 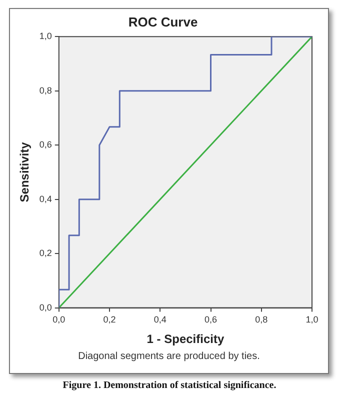 What do you see at coordinates (59, 319) in the screenshot?
I see `x-tick-label: 0,0` at bounding box center [59, 319].